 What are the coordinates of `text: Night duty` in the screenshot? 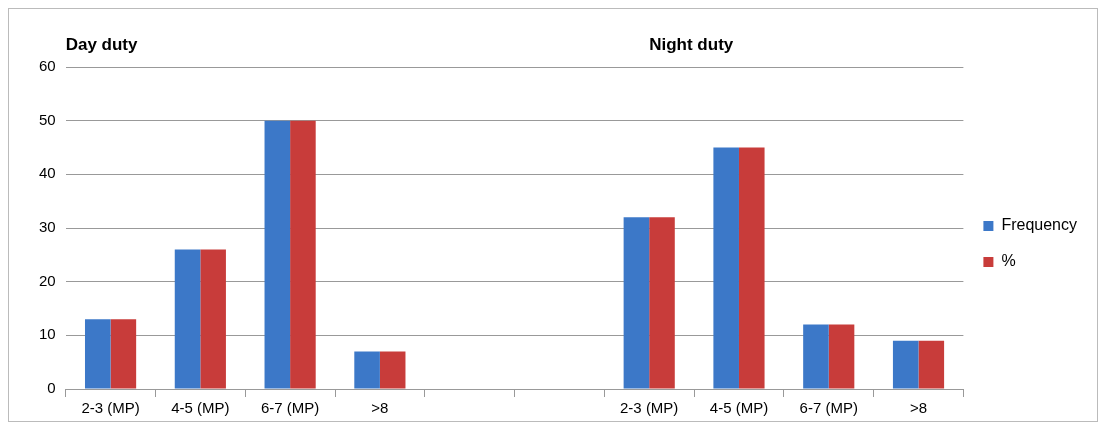 It's located at (691, 44).